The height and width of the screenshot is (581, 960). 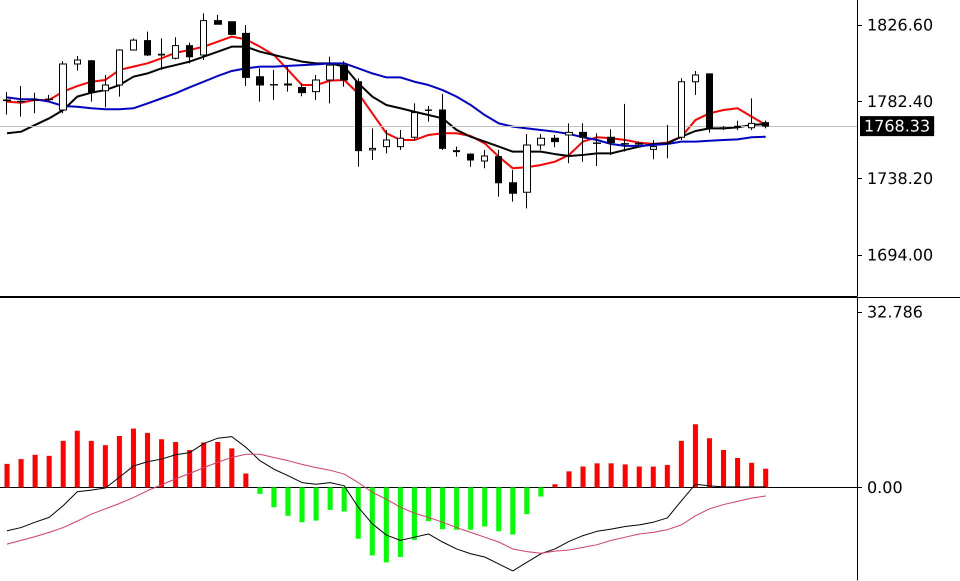 What do you see at coordinates (895, 312) in the screenshot?
I see `y-tick-label: 32.786` at bounding box center [895, 312].